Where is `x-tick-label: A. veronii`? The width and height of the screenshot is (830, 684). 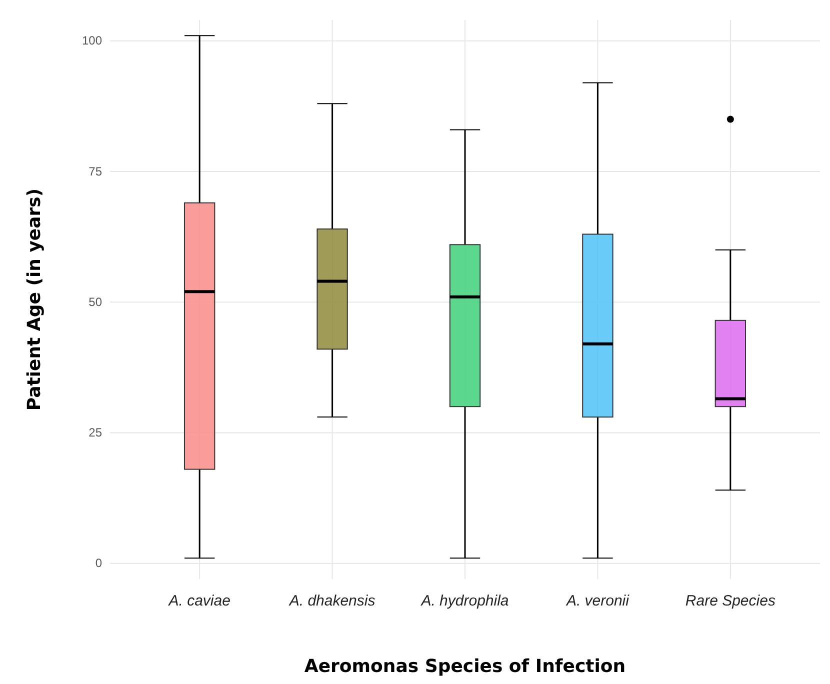
x-tick-label: A. veronii is located at coordinates (597, 601).